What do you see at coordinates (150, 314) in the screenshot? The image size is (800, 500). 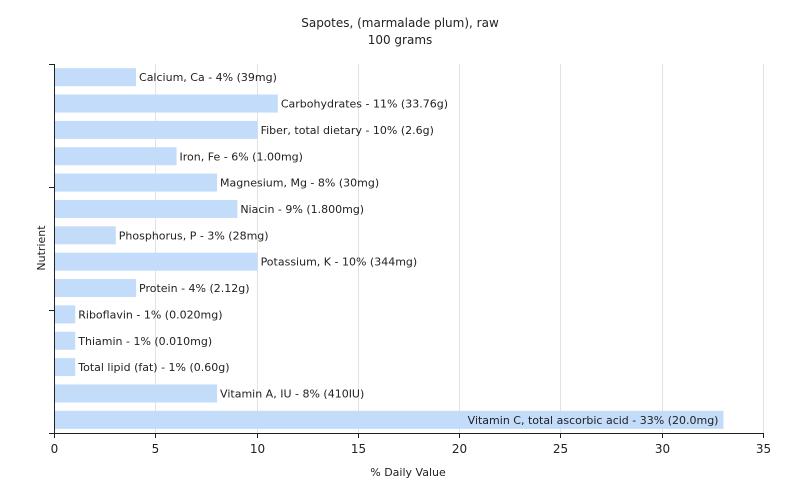 I see `bar-label: Riboflavin - 1% (0.020mg)` at bounding box center [150, 314].